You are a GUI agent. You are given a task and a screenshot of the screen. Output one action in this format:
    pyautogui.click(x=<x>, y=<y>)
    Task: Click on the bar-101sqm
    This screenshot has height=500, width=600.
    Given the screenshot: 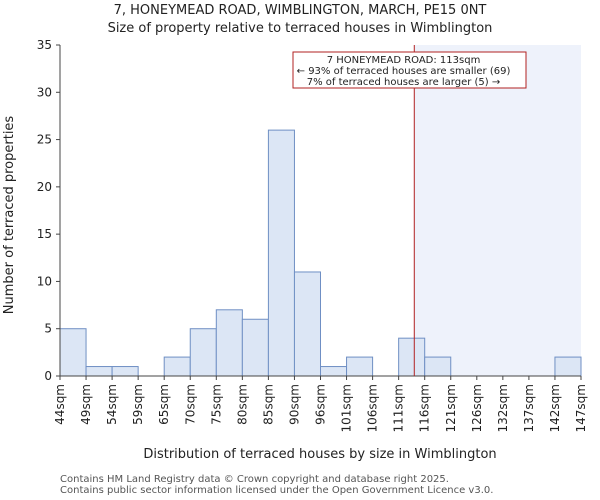 What is the action you would take?
    pyautogui.click(x=360, y=366)
    